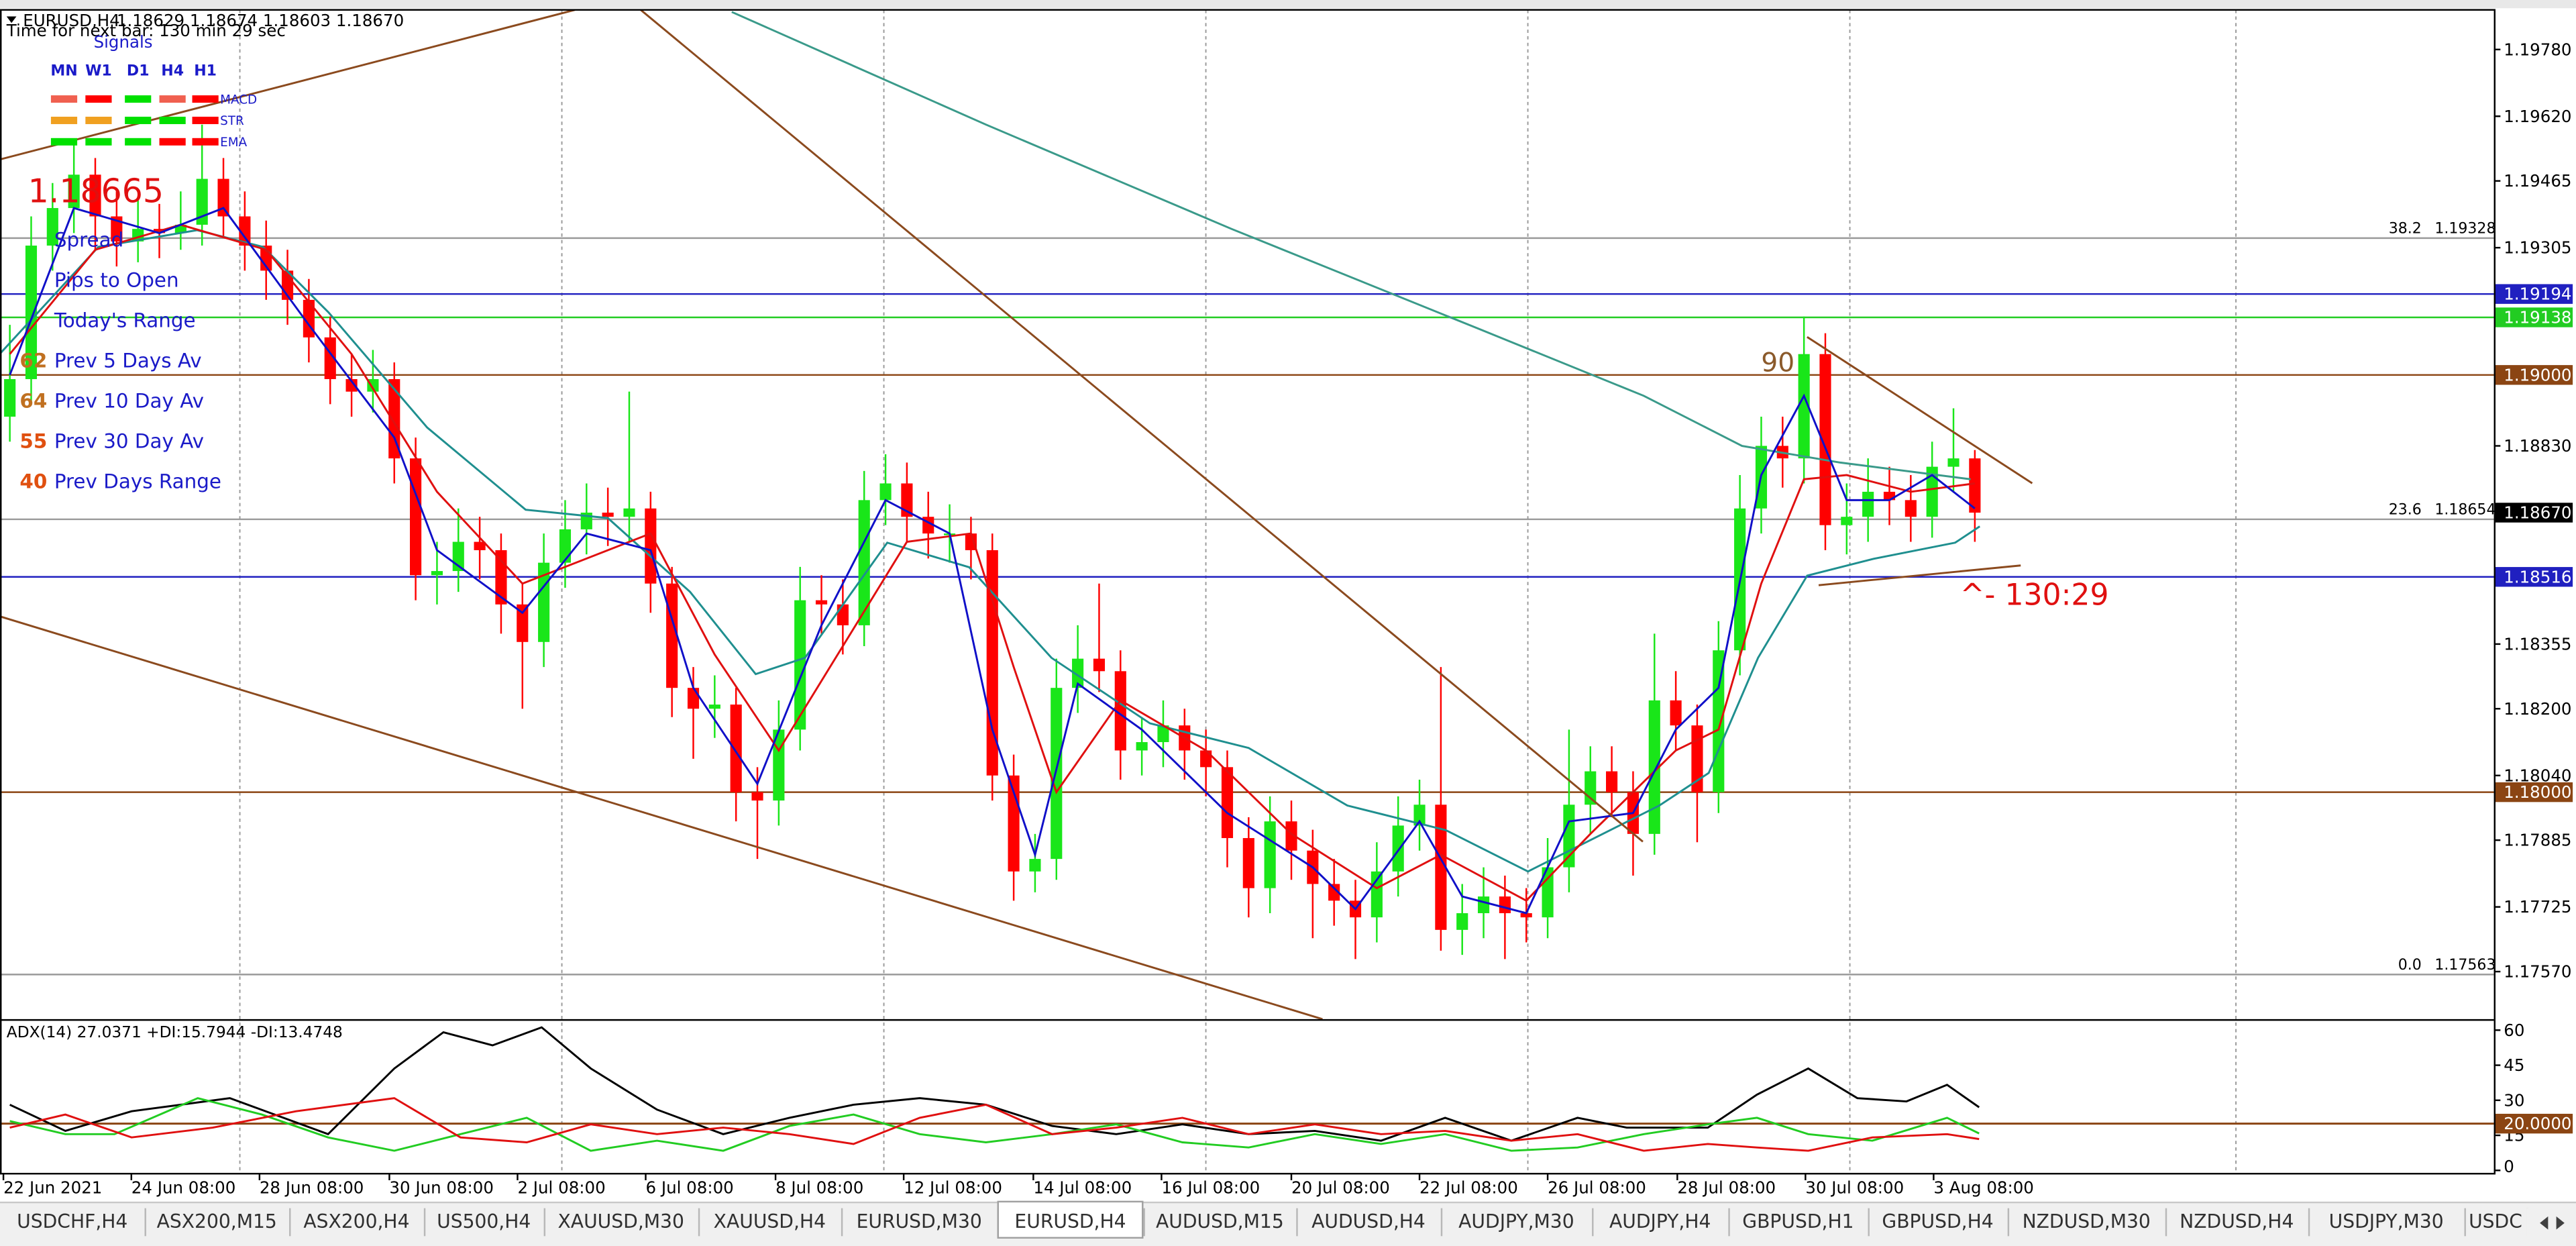  Describe the element at coordinates (128, 361) in the screenshot. I see `stat-label: Prev 5 Days Av` at that location.